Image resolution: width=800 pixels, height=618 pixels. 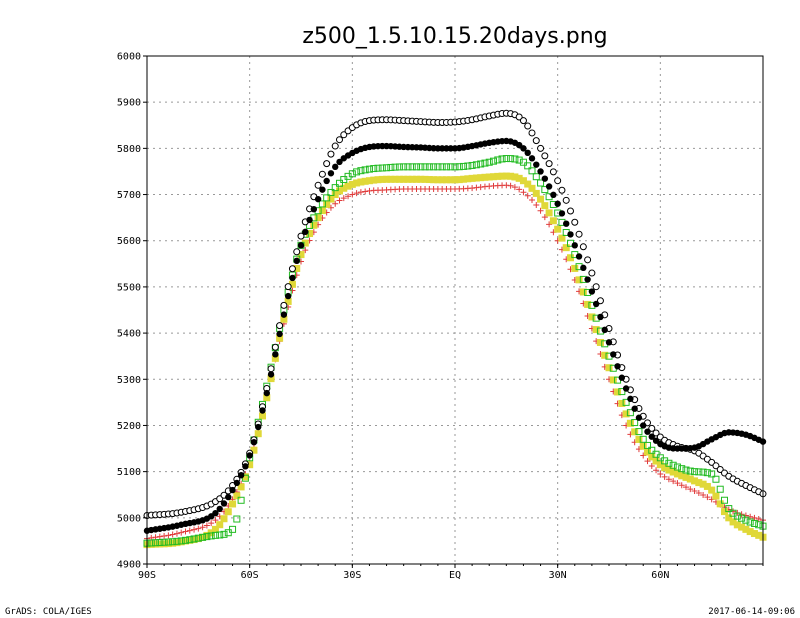 What do you see at coordinates (129, 472) in the screenshot?
I see `y-tick-label: 5100` at bounding box center [129, 472].